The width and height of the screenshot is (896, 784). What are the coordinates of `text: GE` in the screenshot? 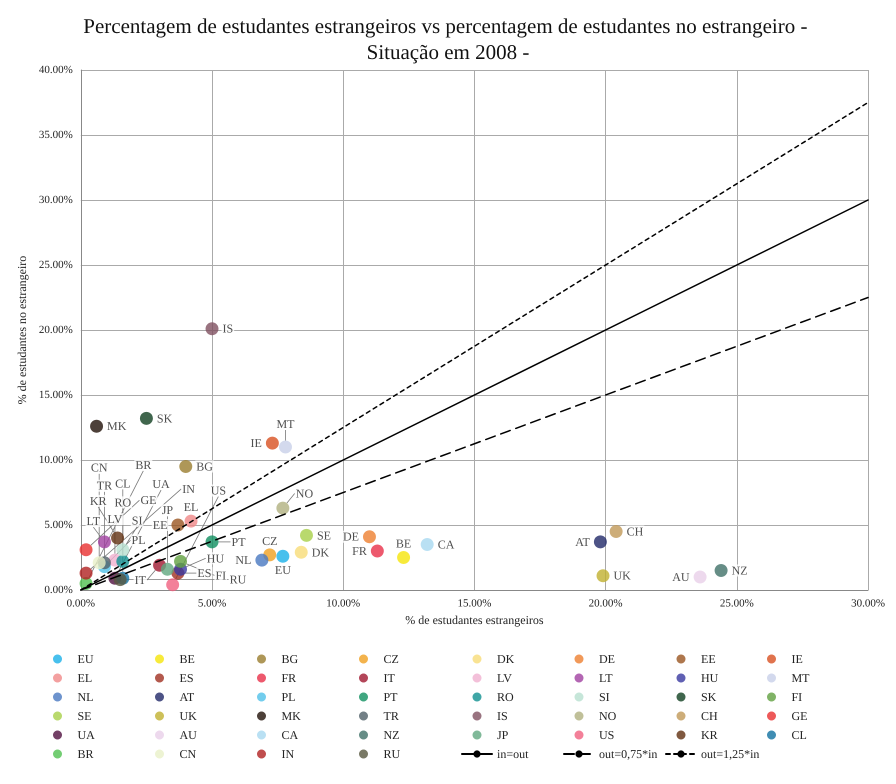 It's located at (148, 500).